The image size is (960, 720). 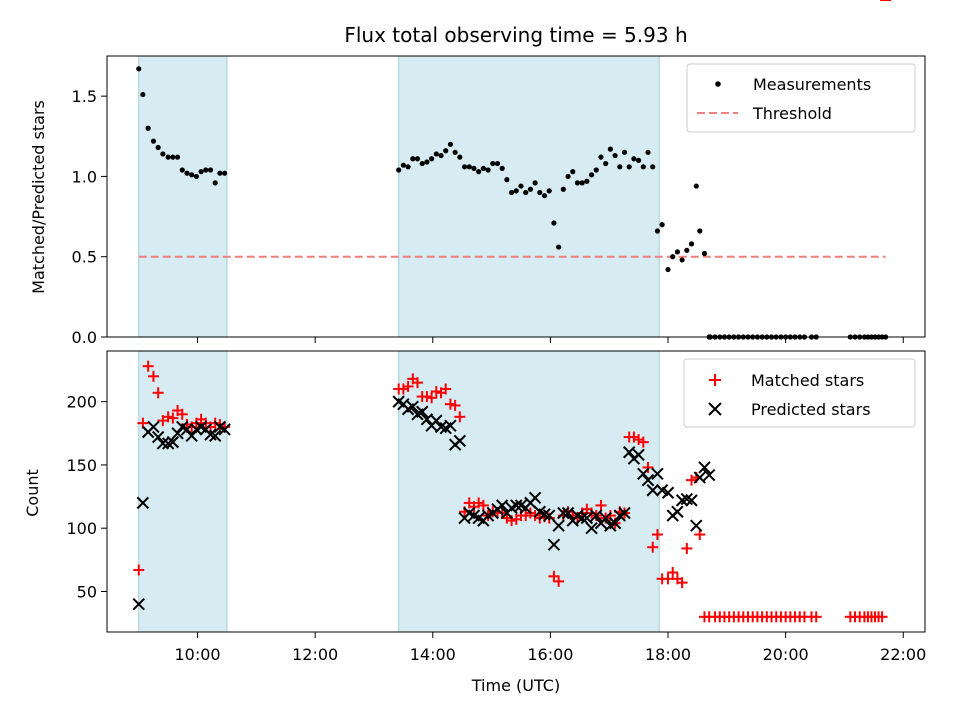 I want to click on y-tick-label: 50, so click(x=87, y=591).